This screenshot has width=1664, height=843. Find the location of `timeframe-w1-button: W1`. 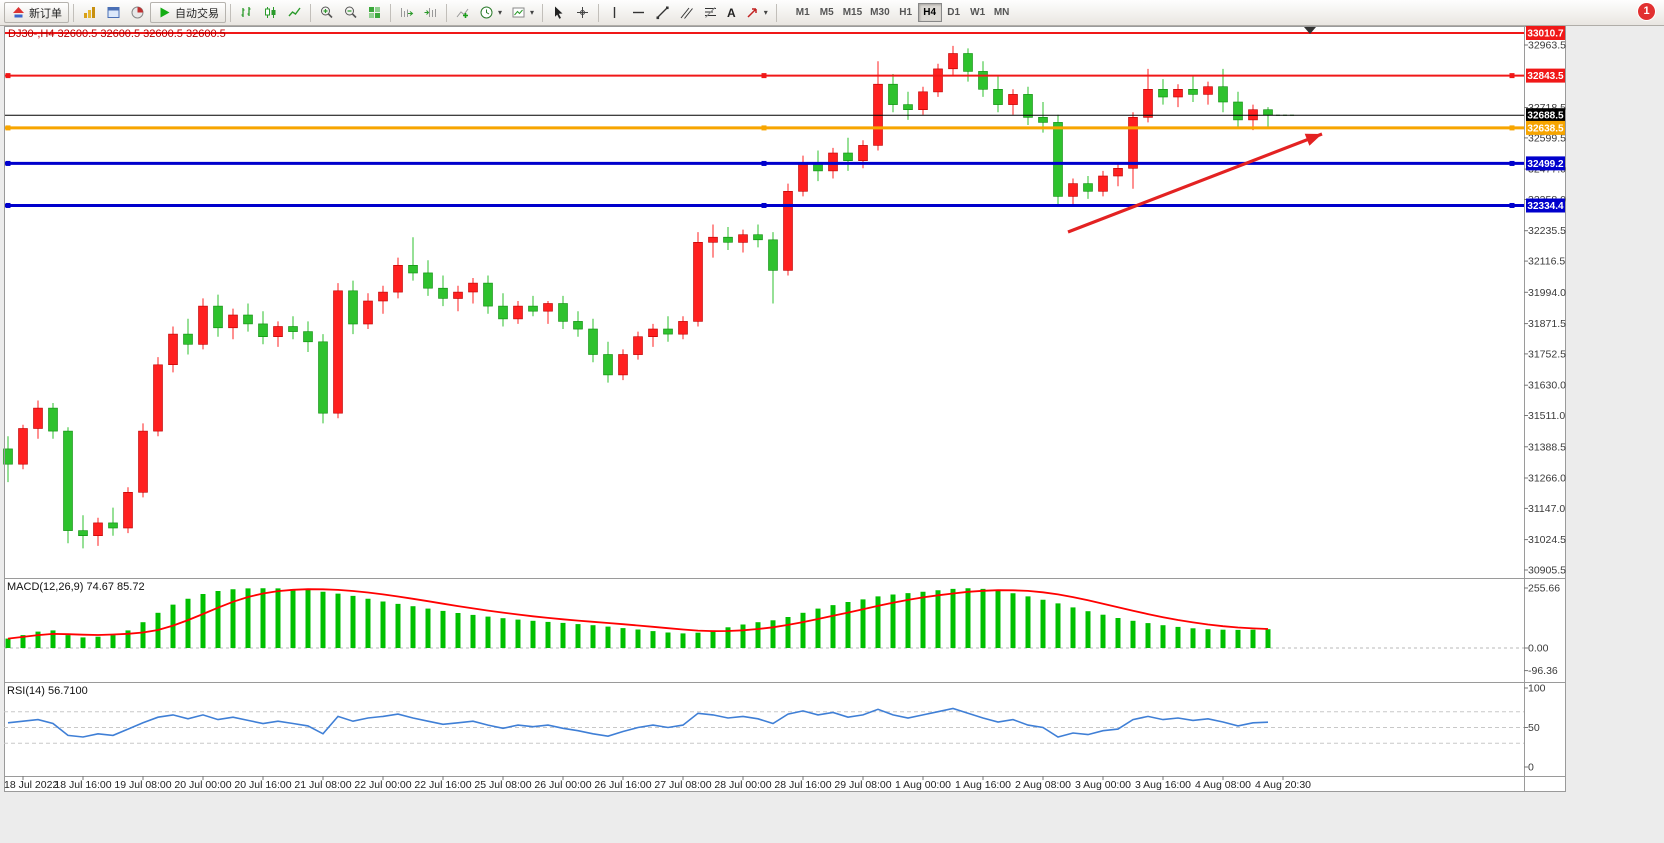

timeframe-w1-button: W1 is located at coordinates (978, 12).